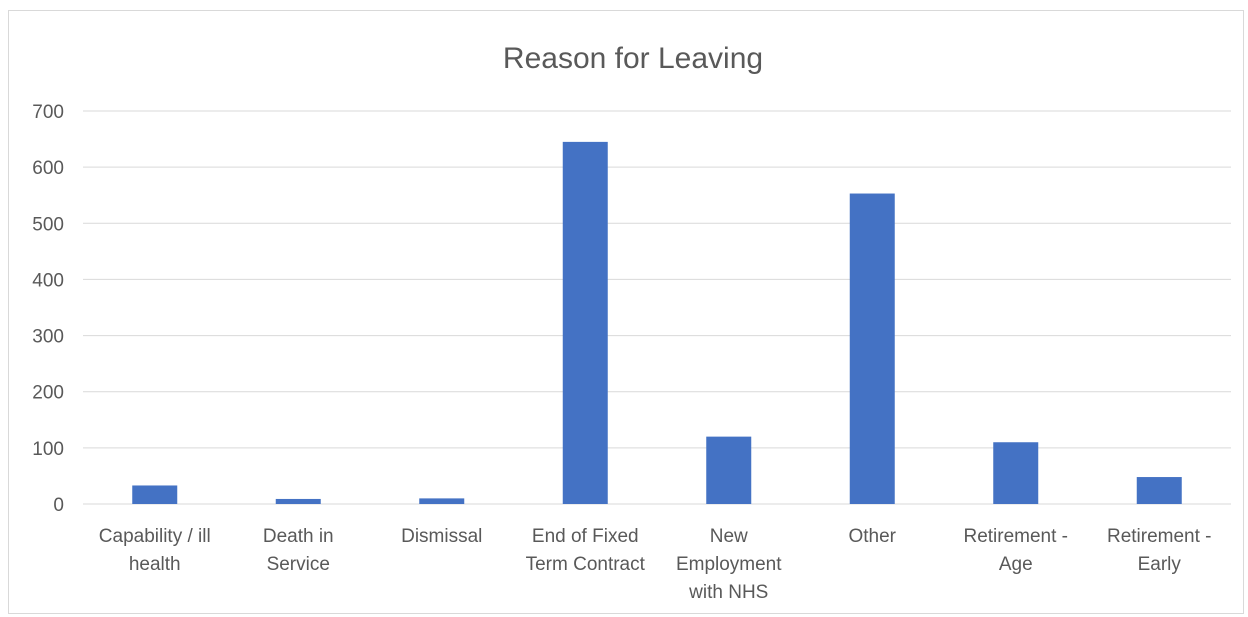 This screenshot has height=617, width=1248. Describe the element at coordinates (48, 337) in the screenshot. I see `y-tick-label: 300` at that location.